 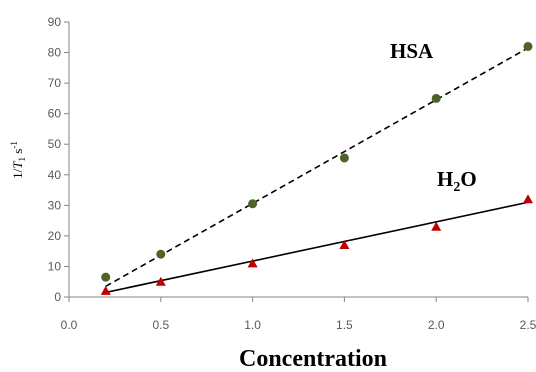 What do you see at coordinates (344, 325) in the screenshot?
I see `x-tick-label: 1.5` at bounding box center [344, 325].